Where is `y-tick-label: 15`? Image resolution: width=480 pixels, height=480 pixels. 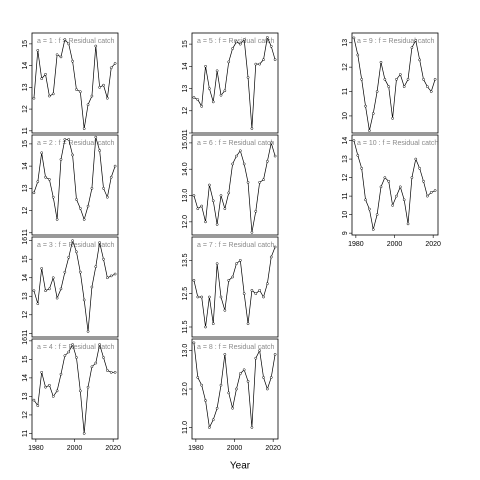
y-tick-label: 15 is located at coordinates (185, 44).